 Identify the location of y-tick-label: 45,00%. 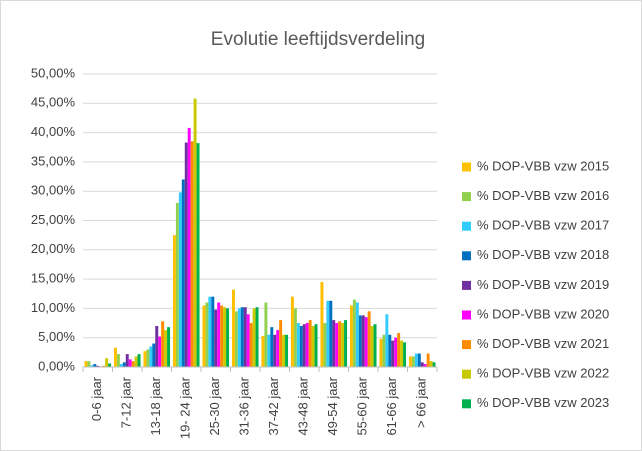
(53, 102).